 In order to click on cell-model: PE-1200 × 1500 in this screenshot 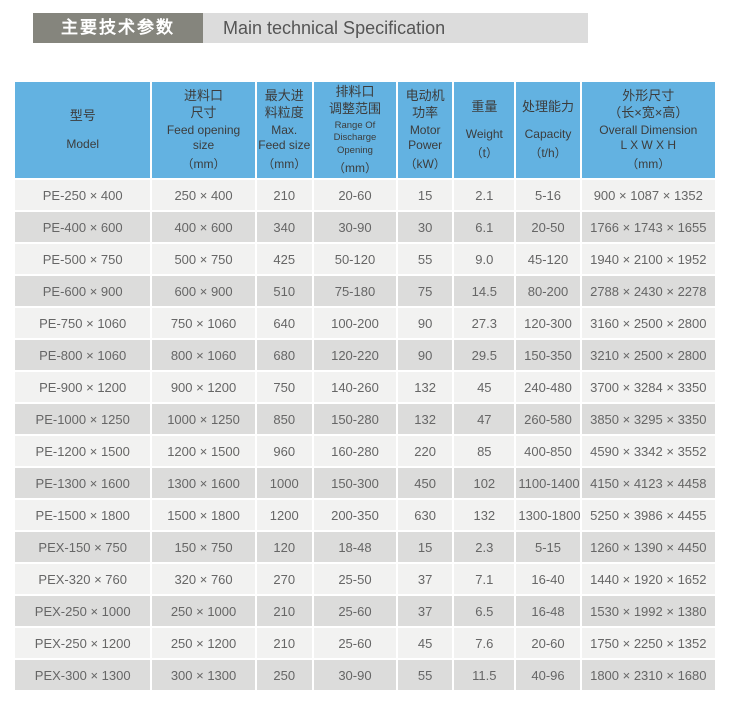, I will do `click(83, 451)`.